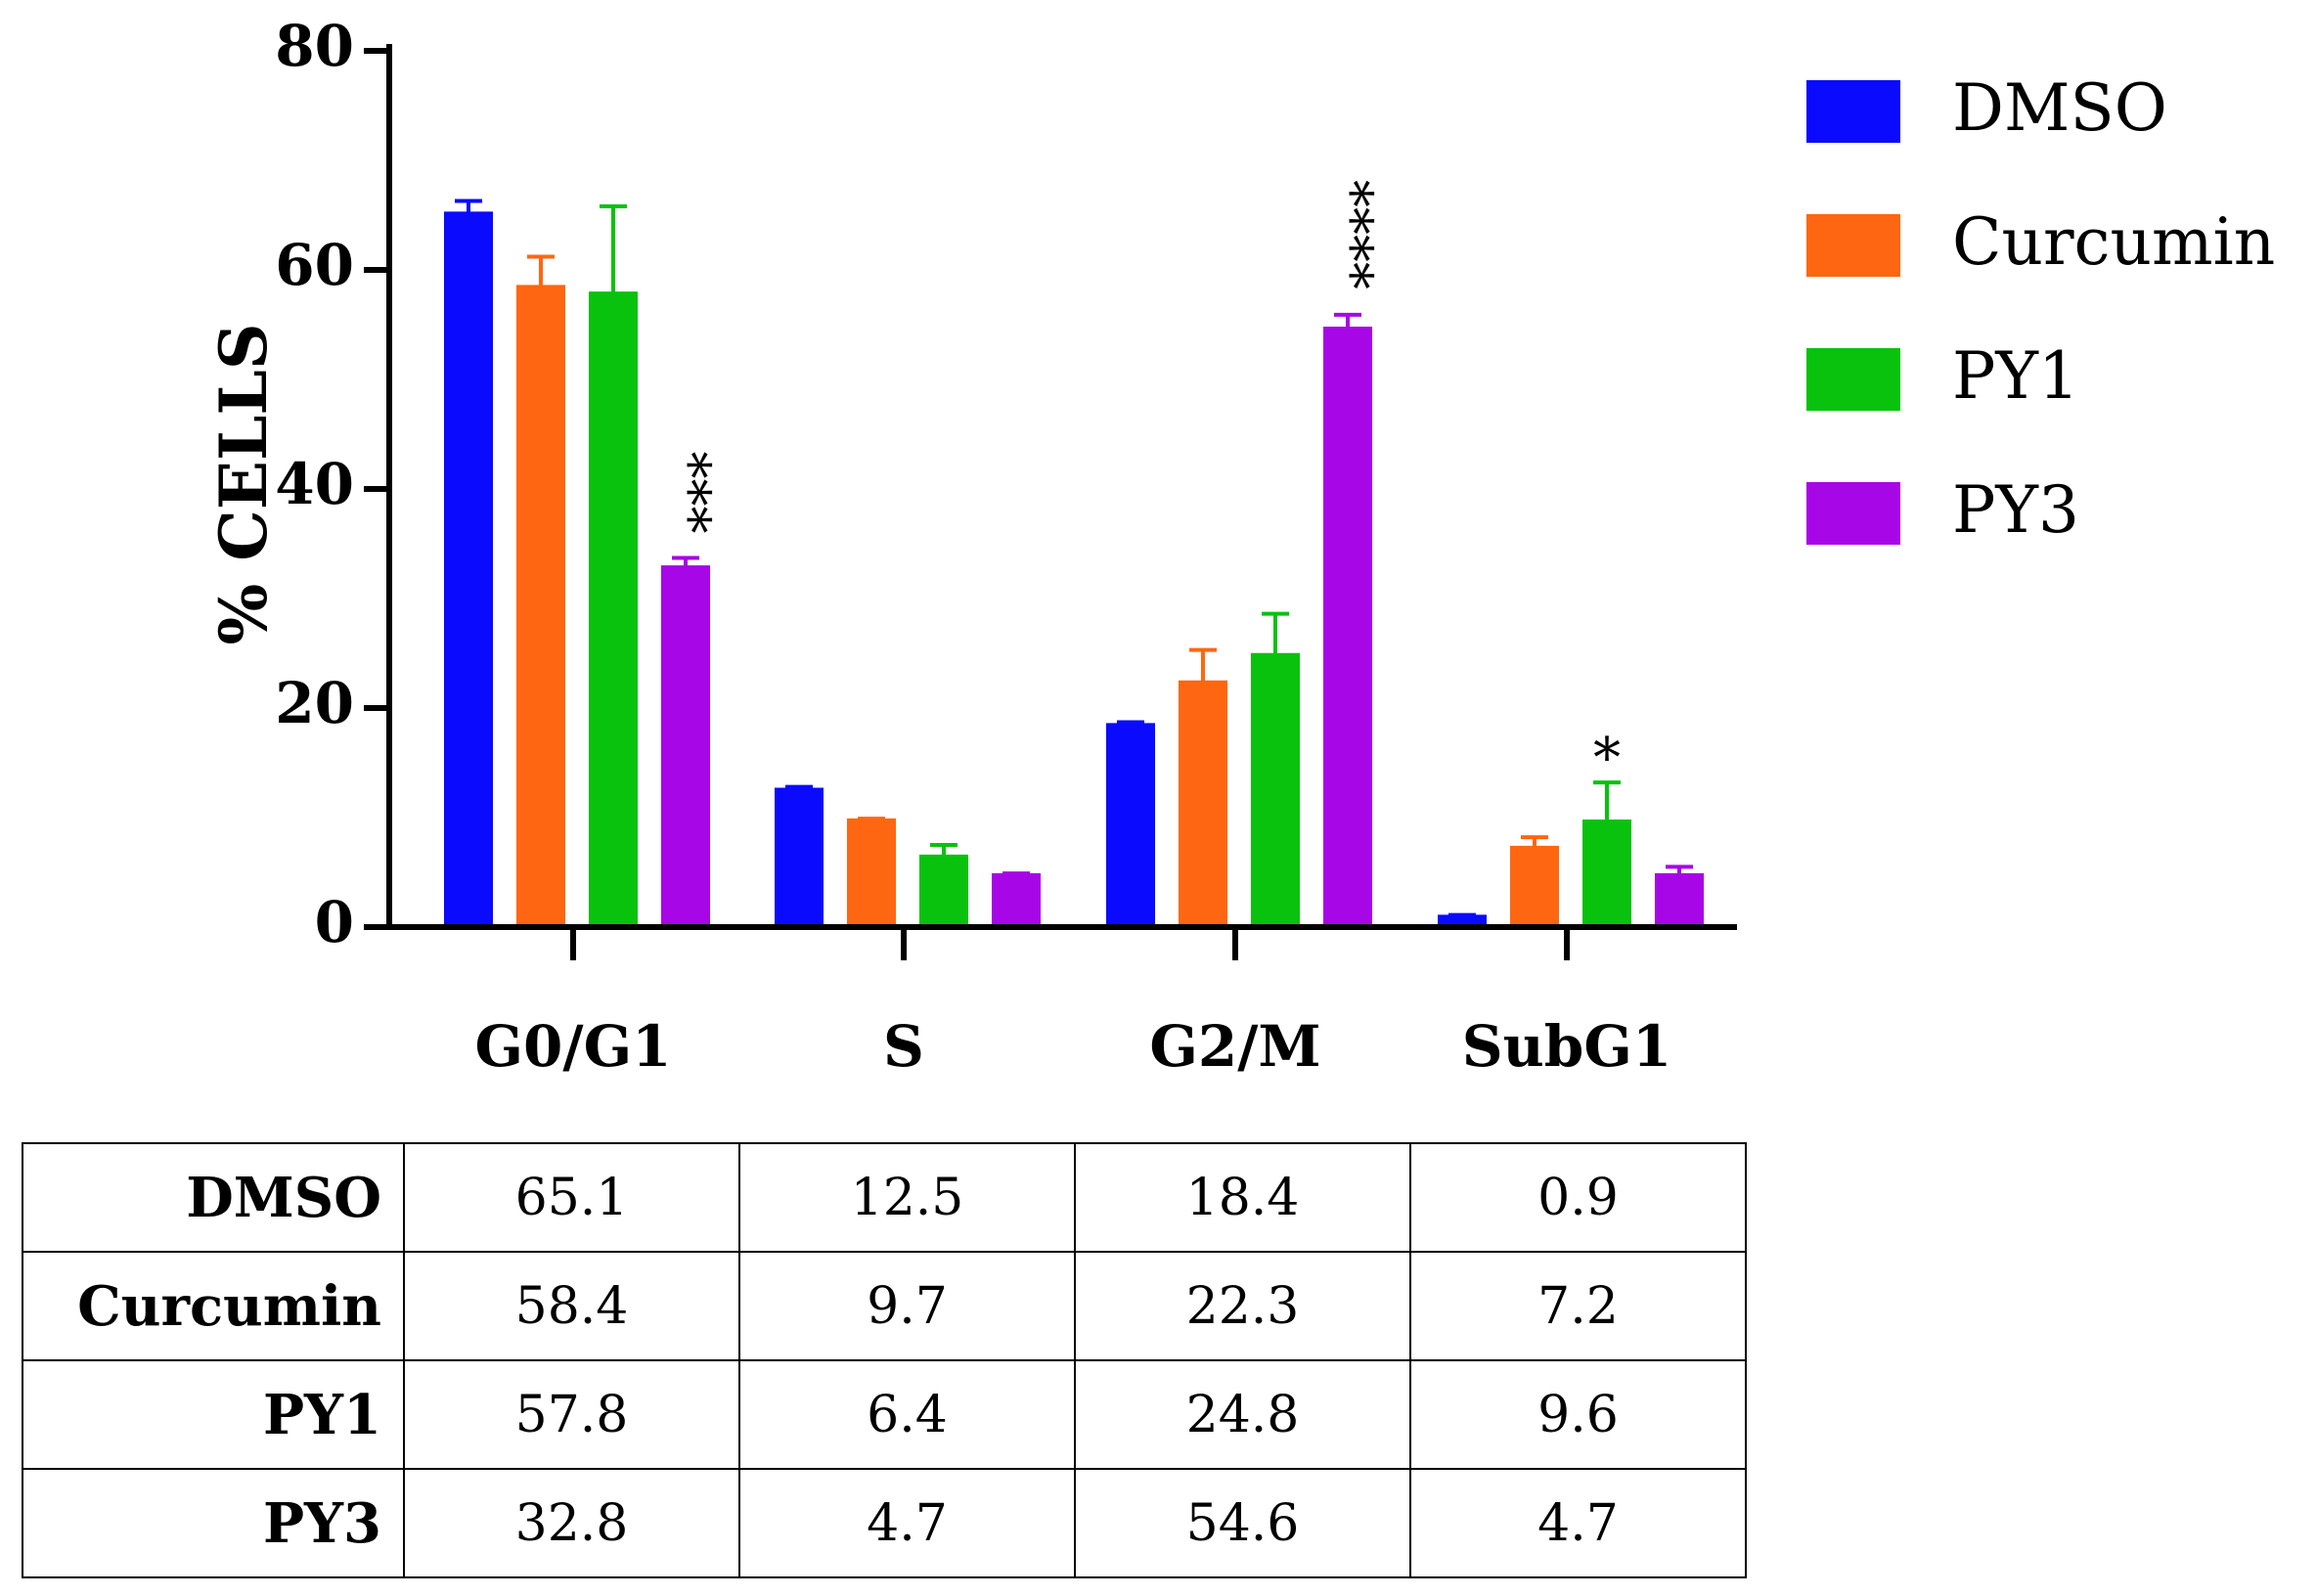  Describe the element at coordinates (1679, 901) in the screenshot. I see `bar-py3-subg1` at that location.